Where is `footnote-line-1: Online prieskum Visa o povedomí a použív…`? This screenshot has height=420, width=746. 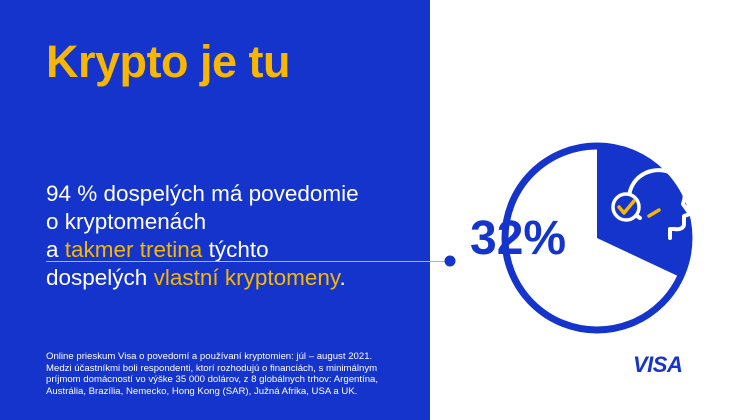
footnote-line-1: Online prieskum Visa o povedomí a použív… is located at coordinates (209, 356).